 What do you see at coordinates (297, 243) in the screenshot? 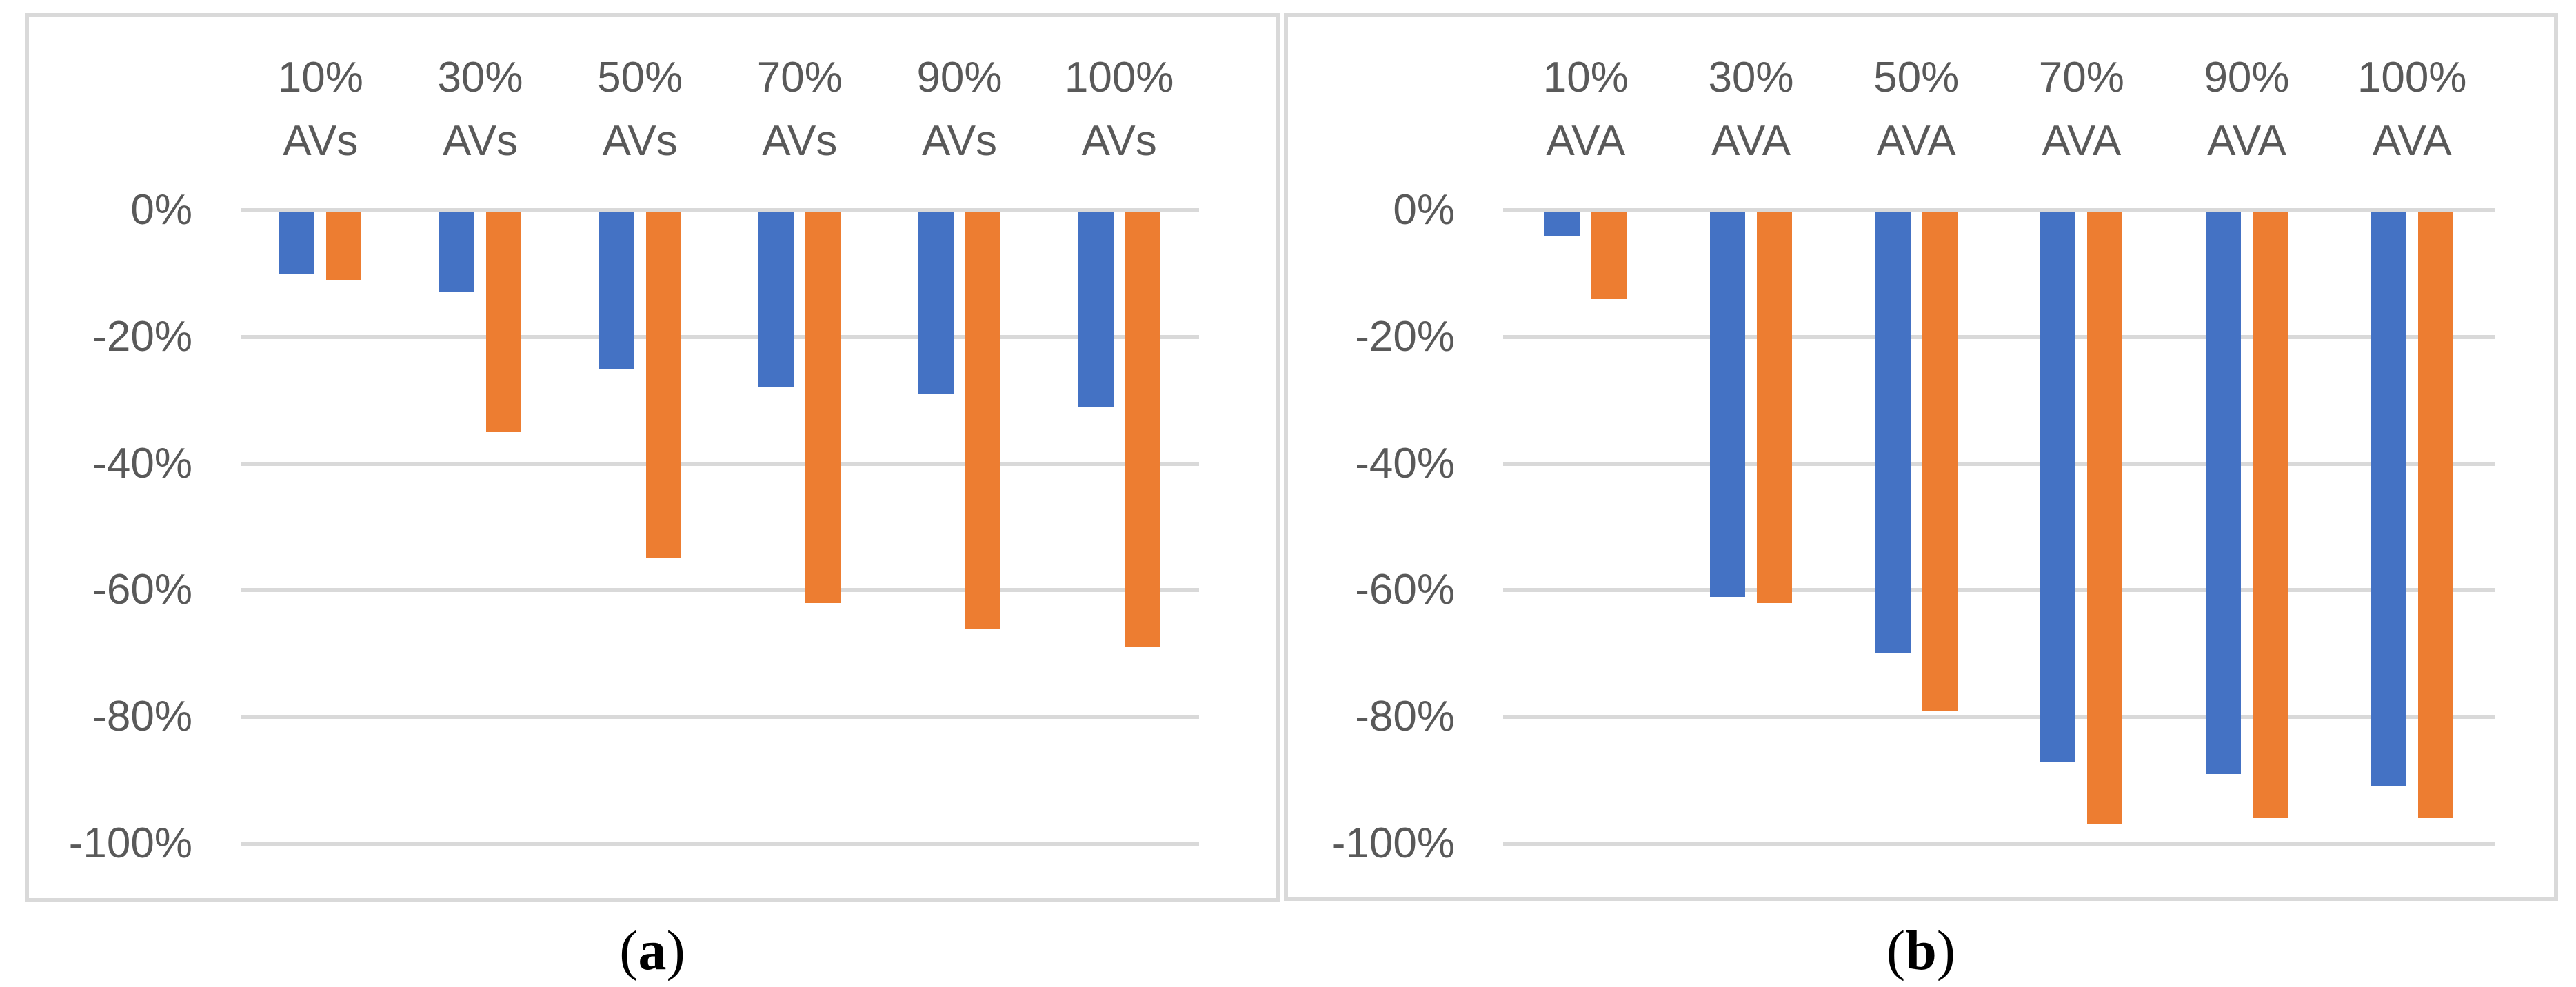
I see `bar-blue-10%-AVs` at bounding box center [297, 243].